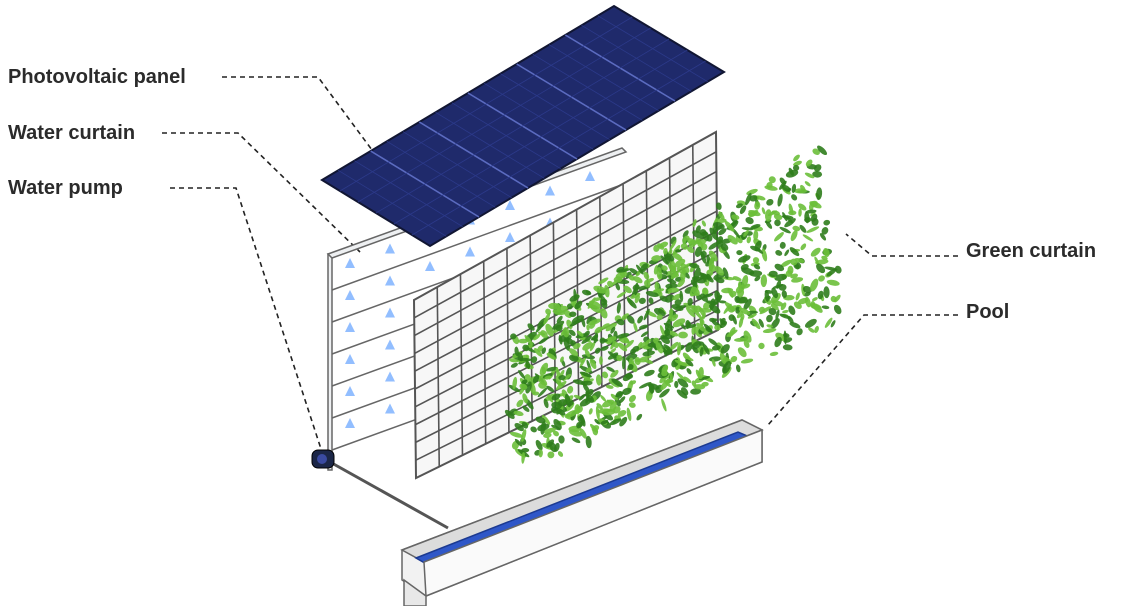  What do you see at coordinates (901, 245) in the screenshot?
I see `leader-green-curtain` at bounding box center [901, 245].